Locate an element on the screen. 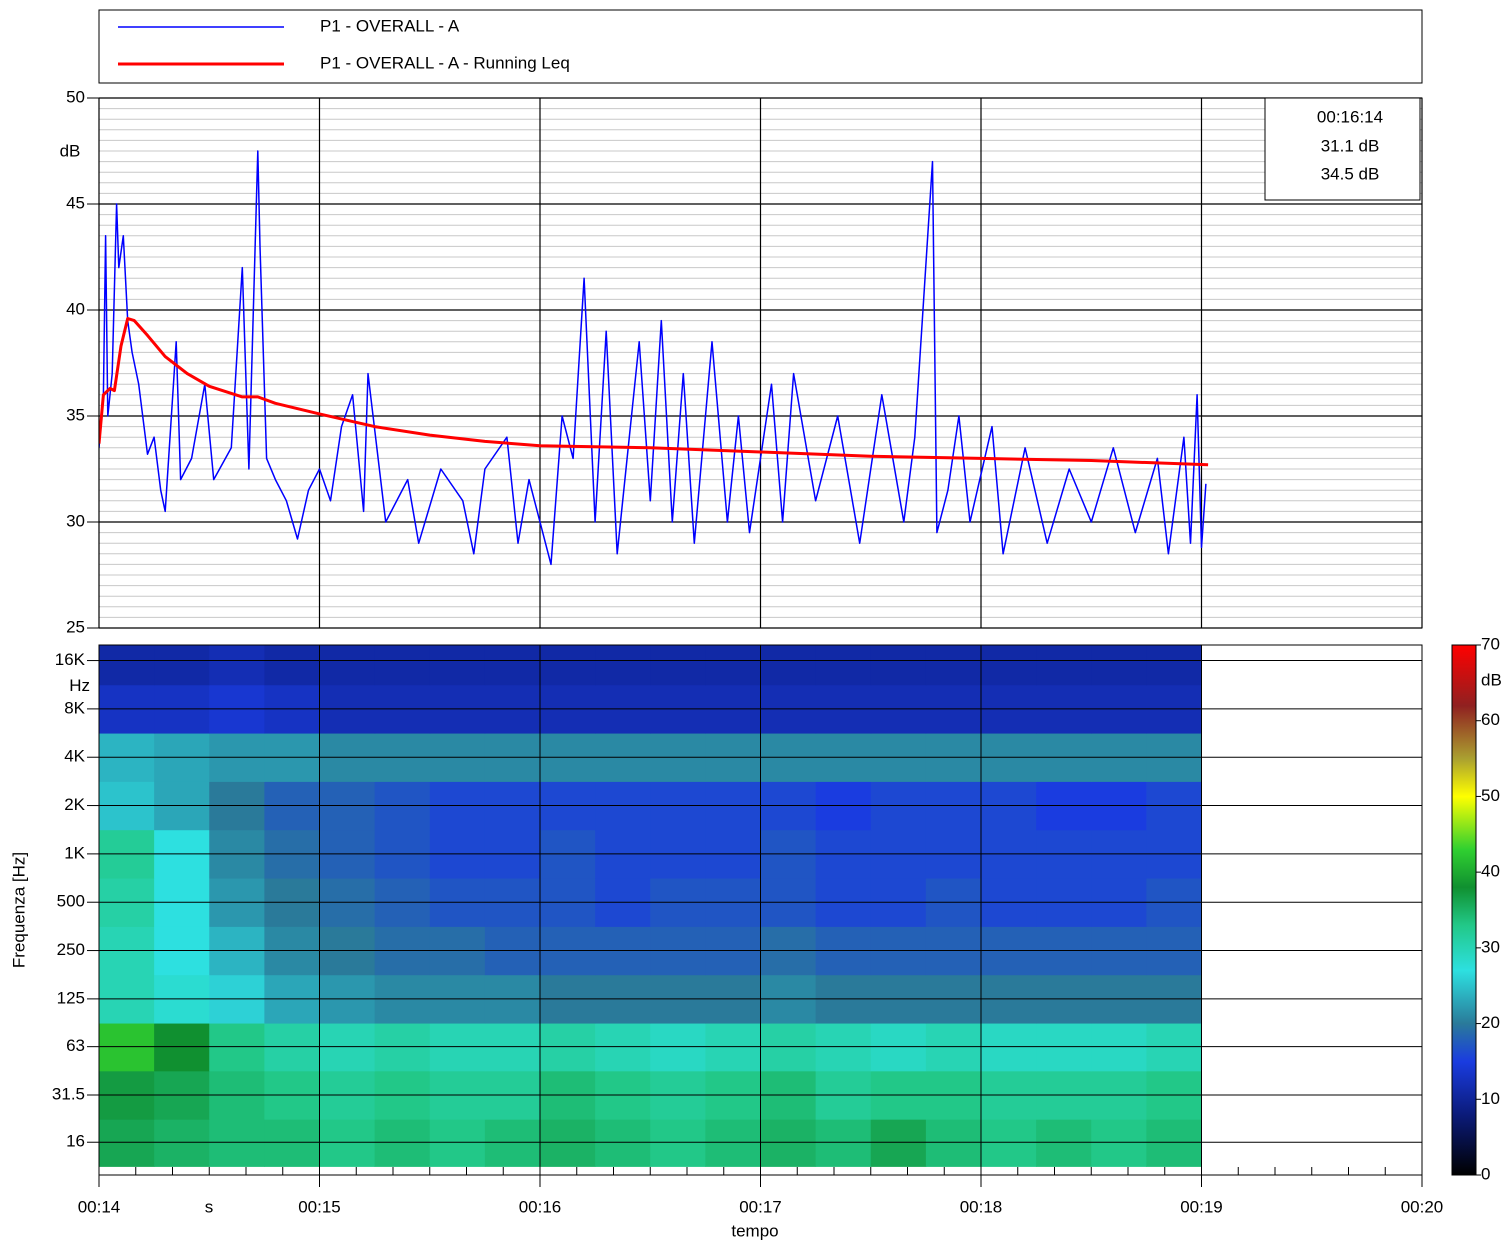 The width and height of the screenshot is (1510, 1243). y-tick-label: 16K is located at coordinates (70, 659).